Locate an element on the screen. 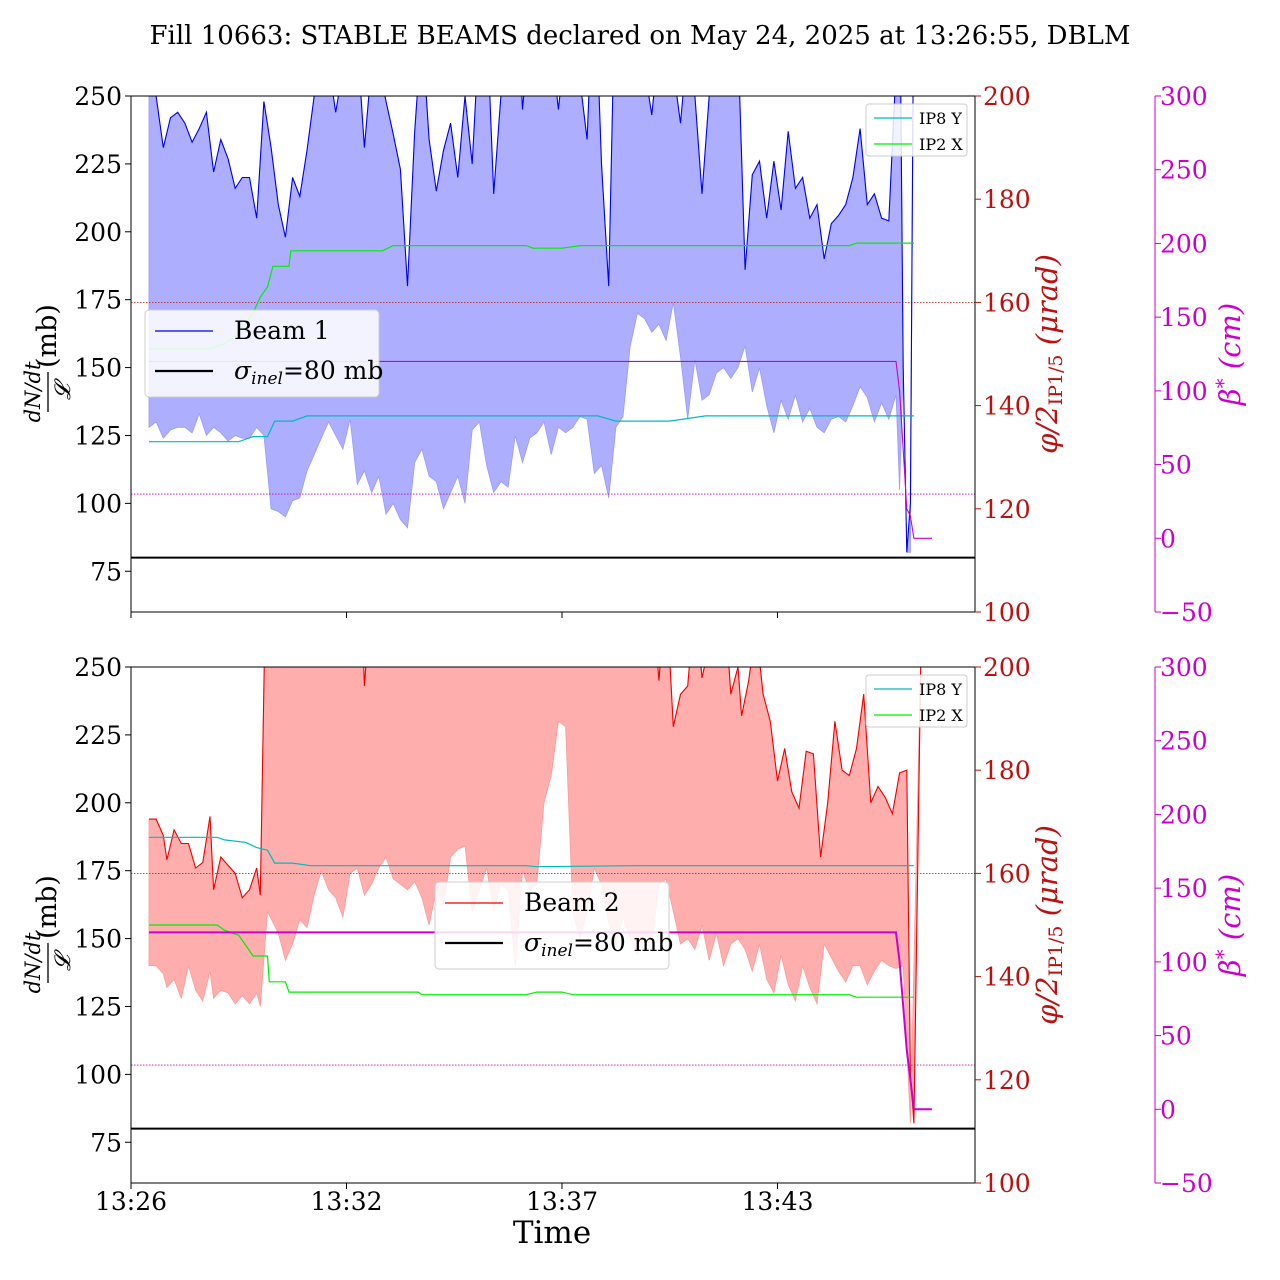  beam-legend: Beam 1 σinel=80 mb is located at coordinates (263, 353).